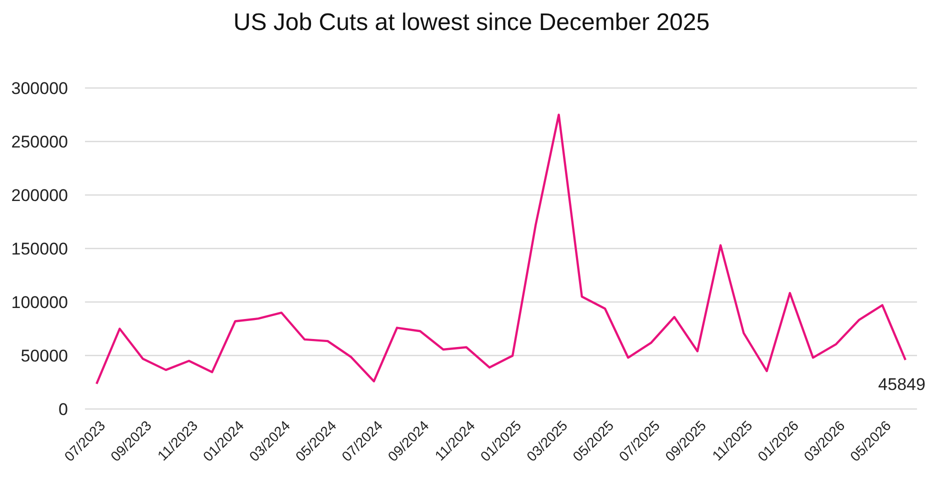 This screenshot has width=943, height=478. What do you see at coordinates (44, 356) in the screenshot?
I see `y-tick-label: 50000` at bounding box center [44, 356].